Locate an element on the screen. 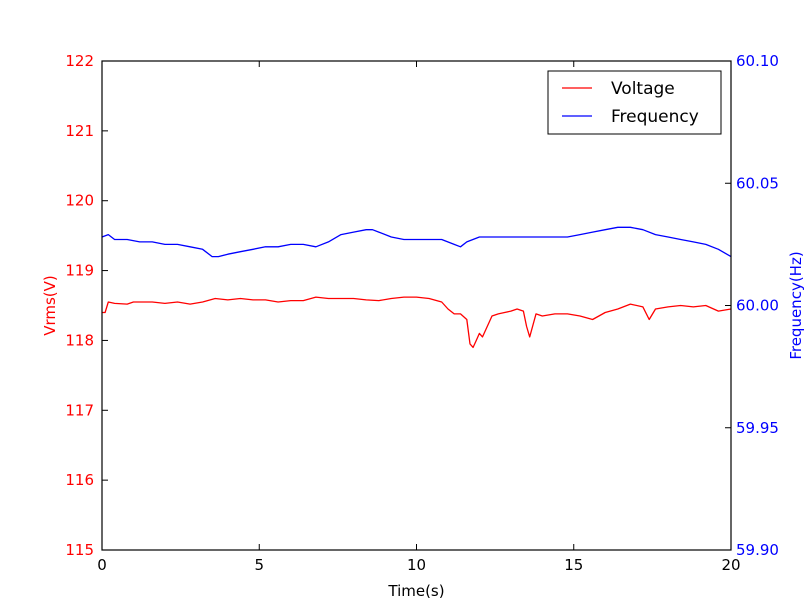  legend-box is located at coordinates (634, 102).